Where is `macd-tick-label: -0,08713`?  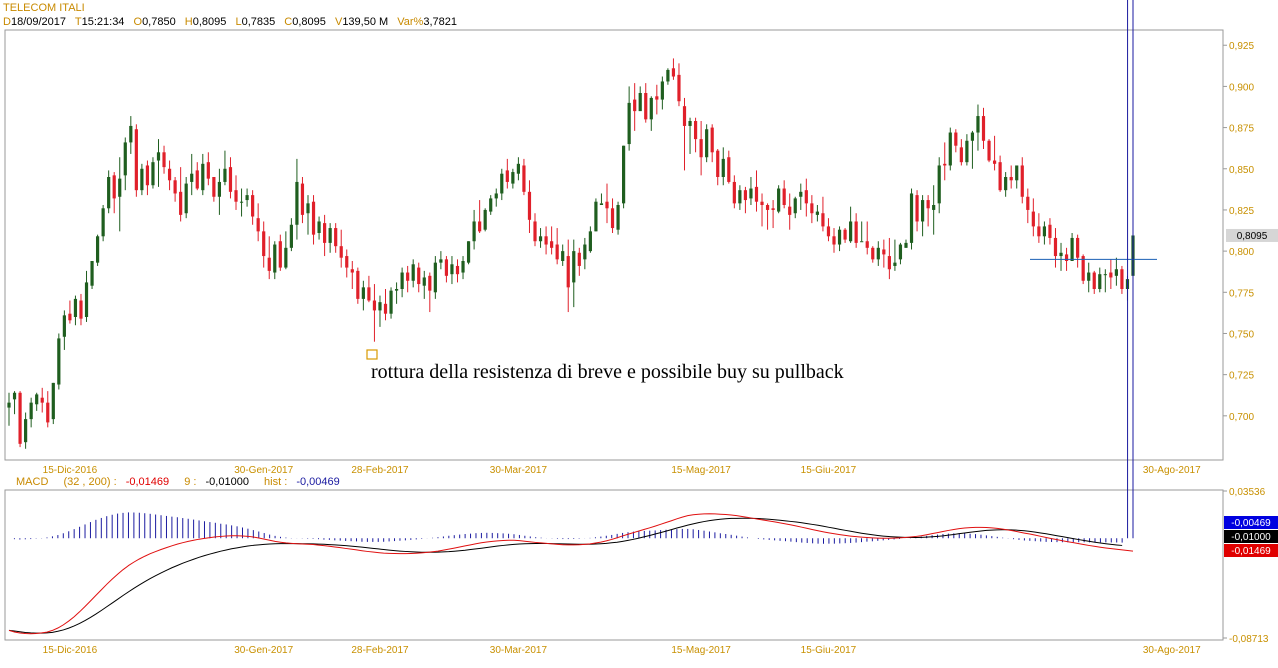
macd-tick-label: -0,08713 is located at coordinates (1249, 639).